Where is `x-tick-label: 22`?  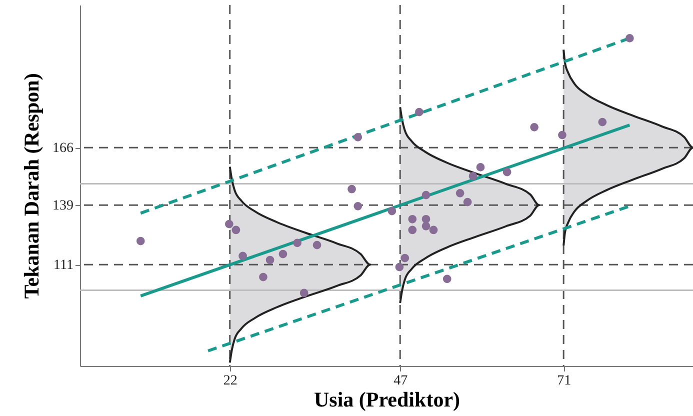 x-tick-label: 22 is located at coordinates (230, 381).